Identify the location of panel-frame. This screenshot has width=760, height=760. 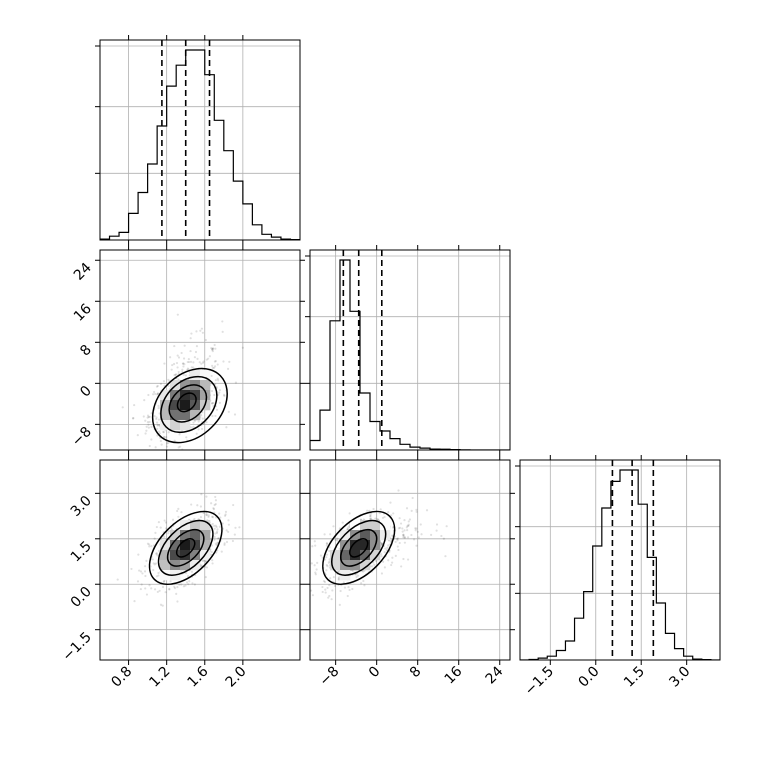
(410, 350).